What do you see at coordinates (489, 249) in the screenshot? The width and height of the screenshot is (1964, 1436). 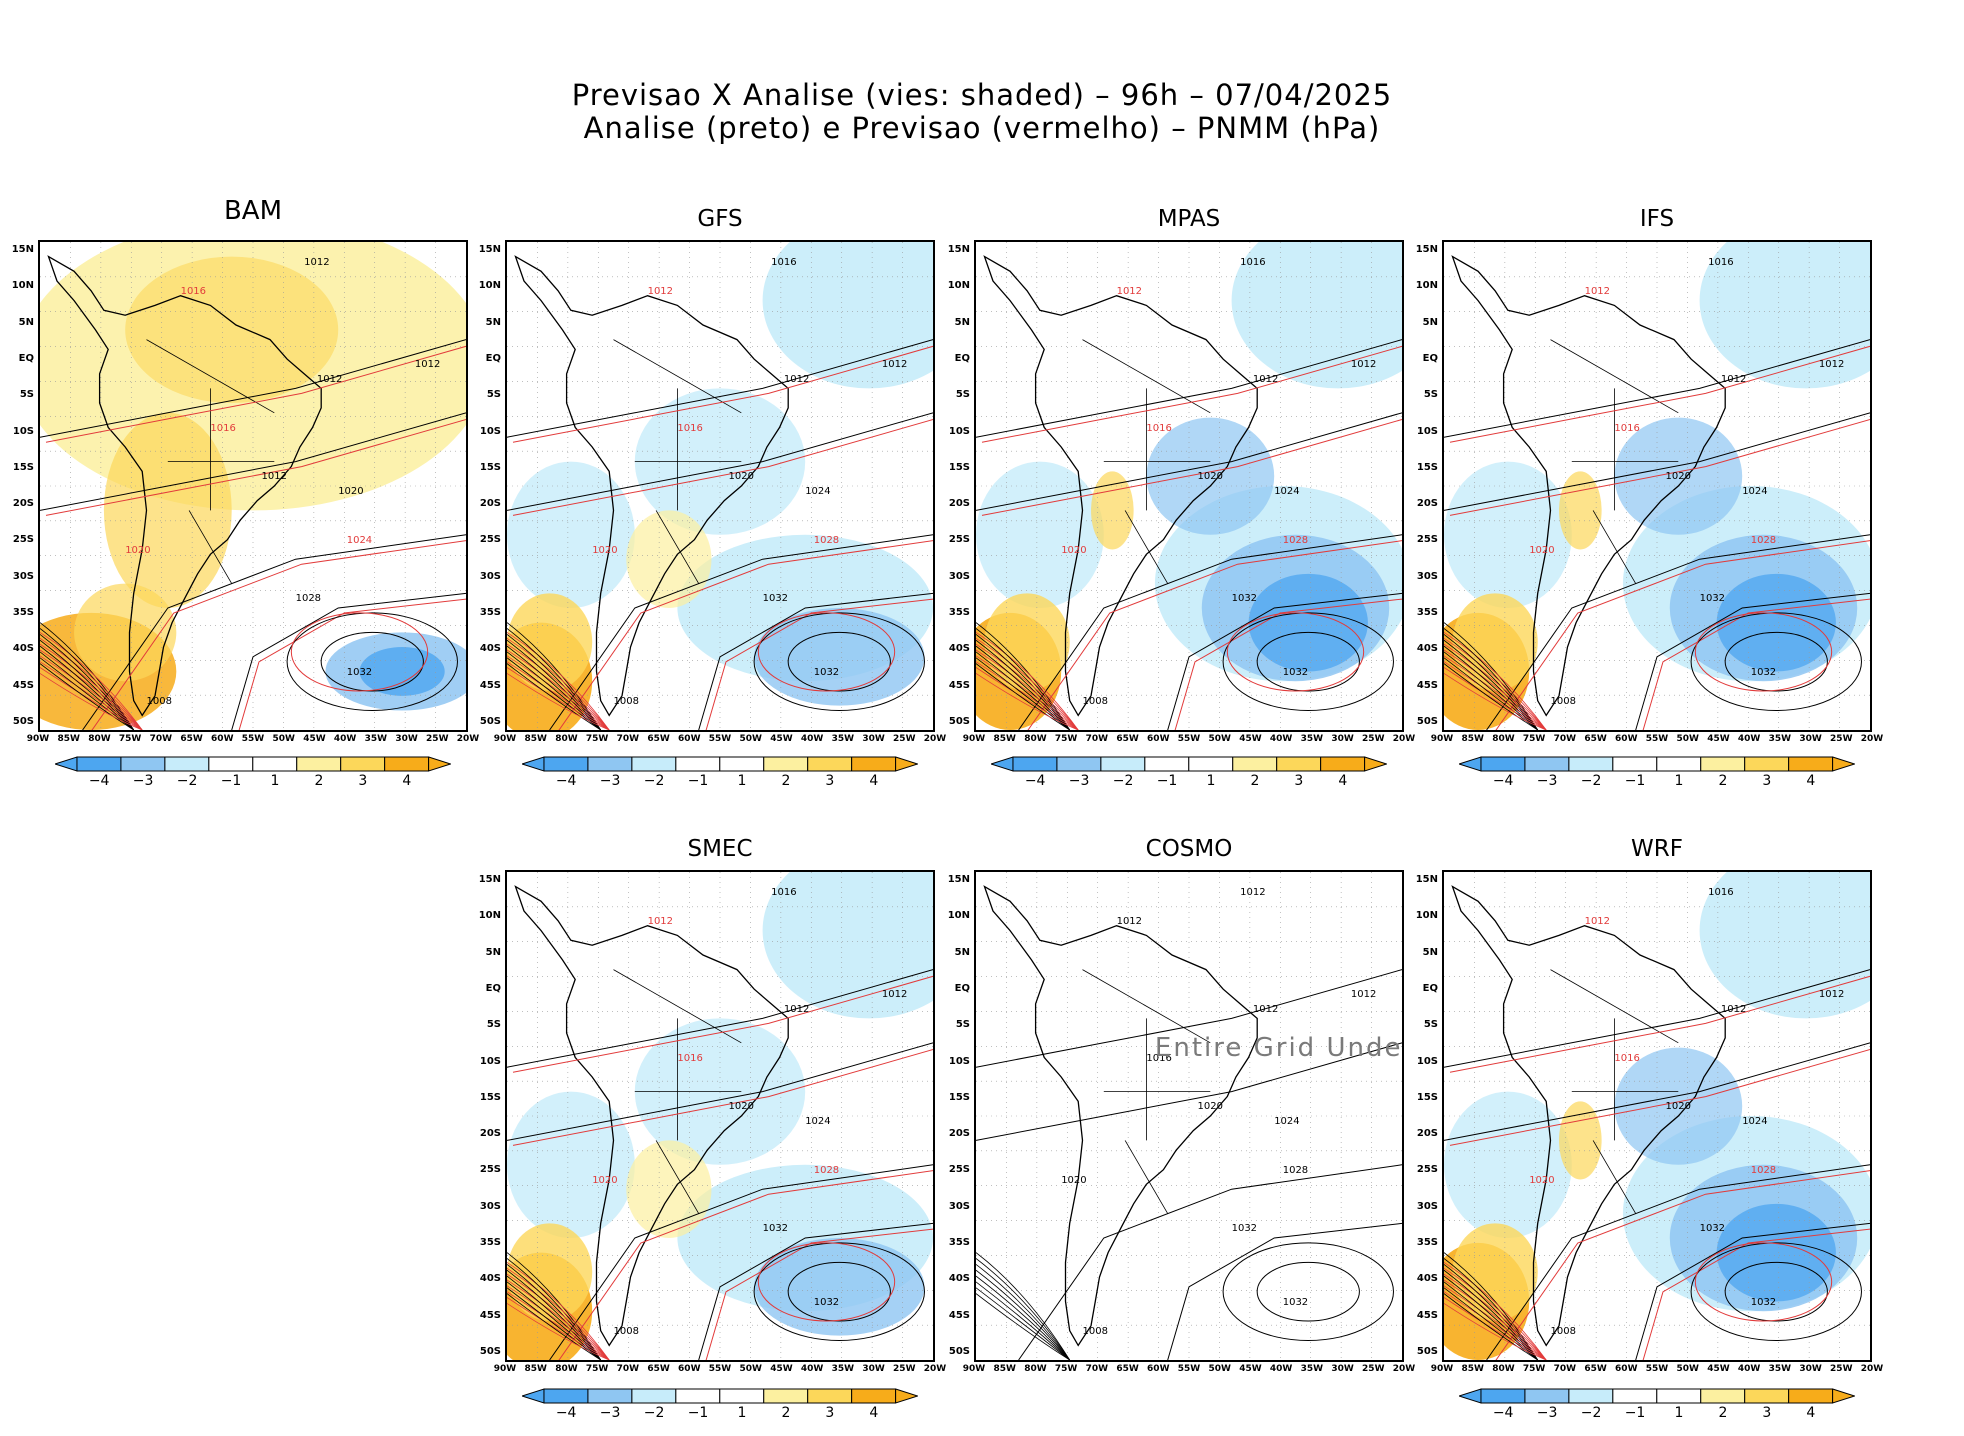 I see `lat-tick-label: 15N` at bounding box center [489, 249].